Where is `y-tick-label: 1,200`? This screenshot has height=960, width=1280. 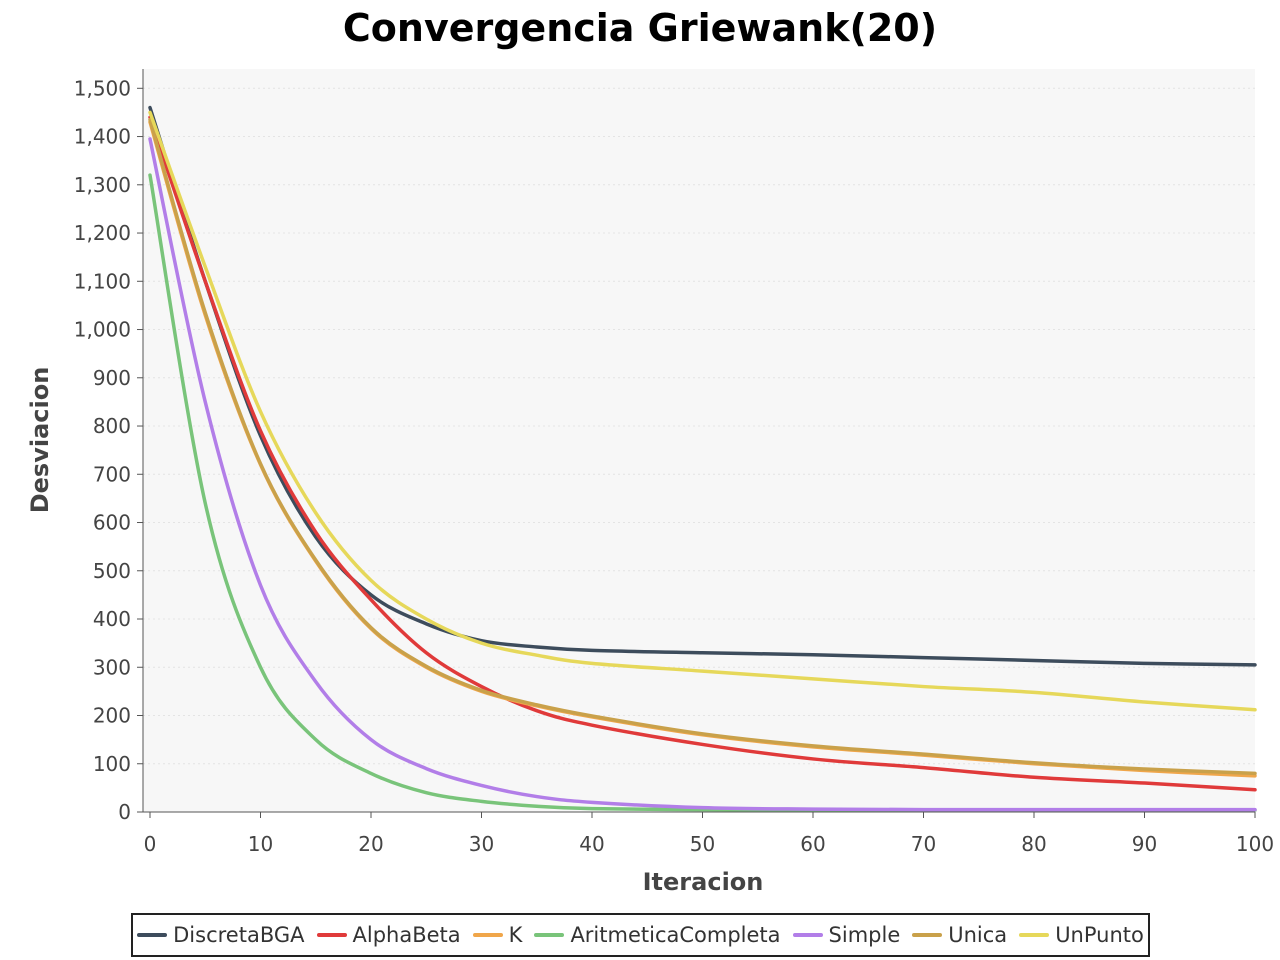
y-tick-label: 1,200 is located at coordinates (102, 233).